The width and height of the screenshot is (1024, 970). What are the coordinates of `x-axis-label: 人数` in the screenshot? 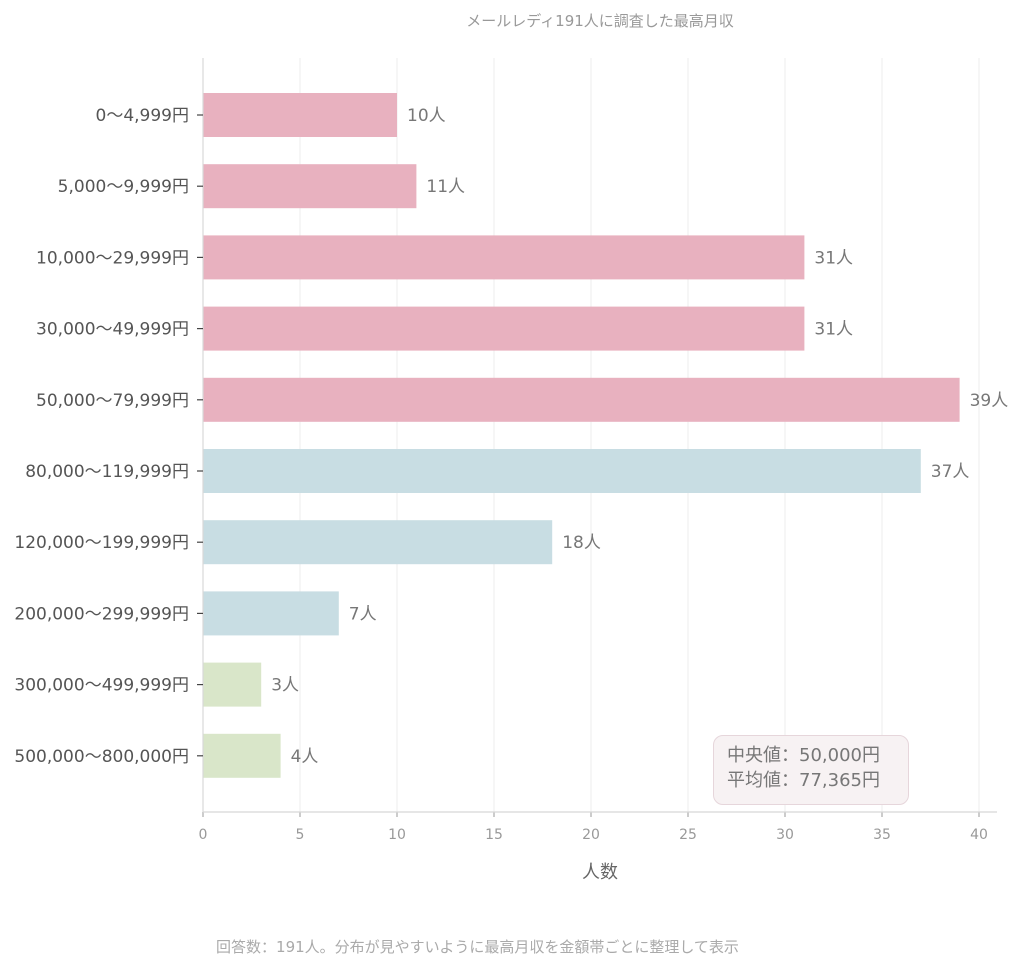 It's located at (600, 872).